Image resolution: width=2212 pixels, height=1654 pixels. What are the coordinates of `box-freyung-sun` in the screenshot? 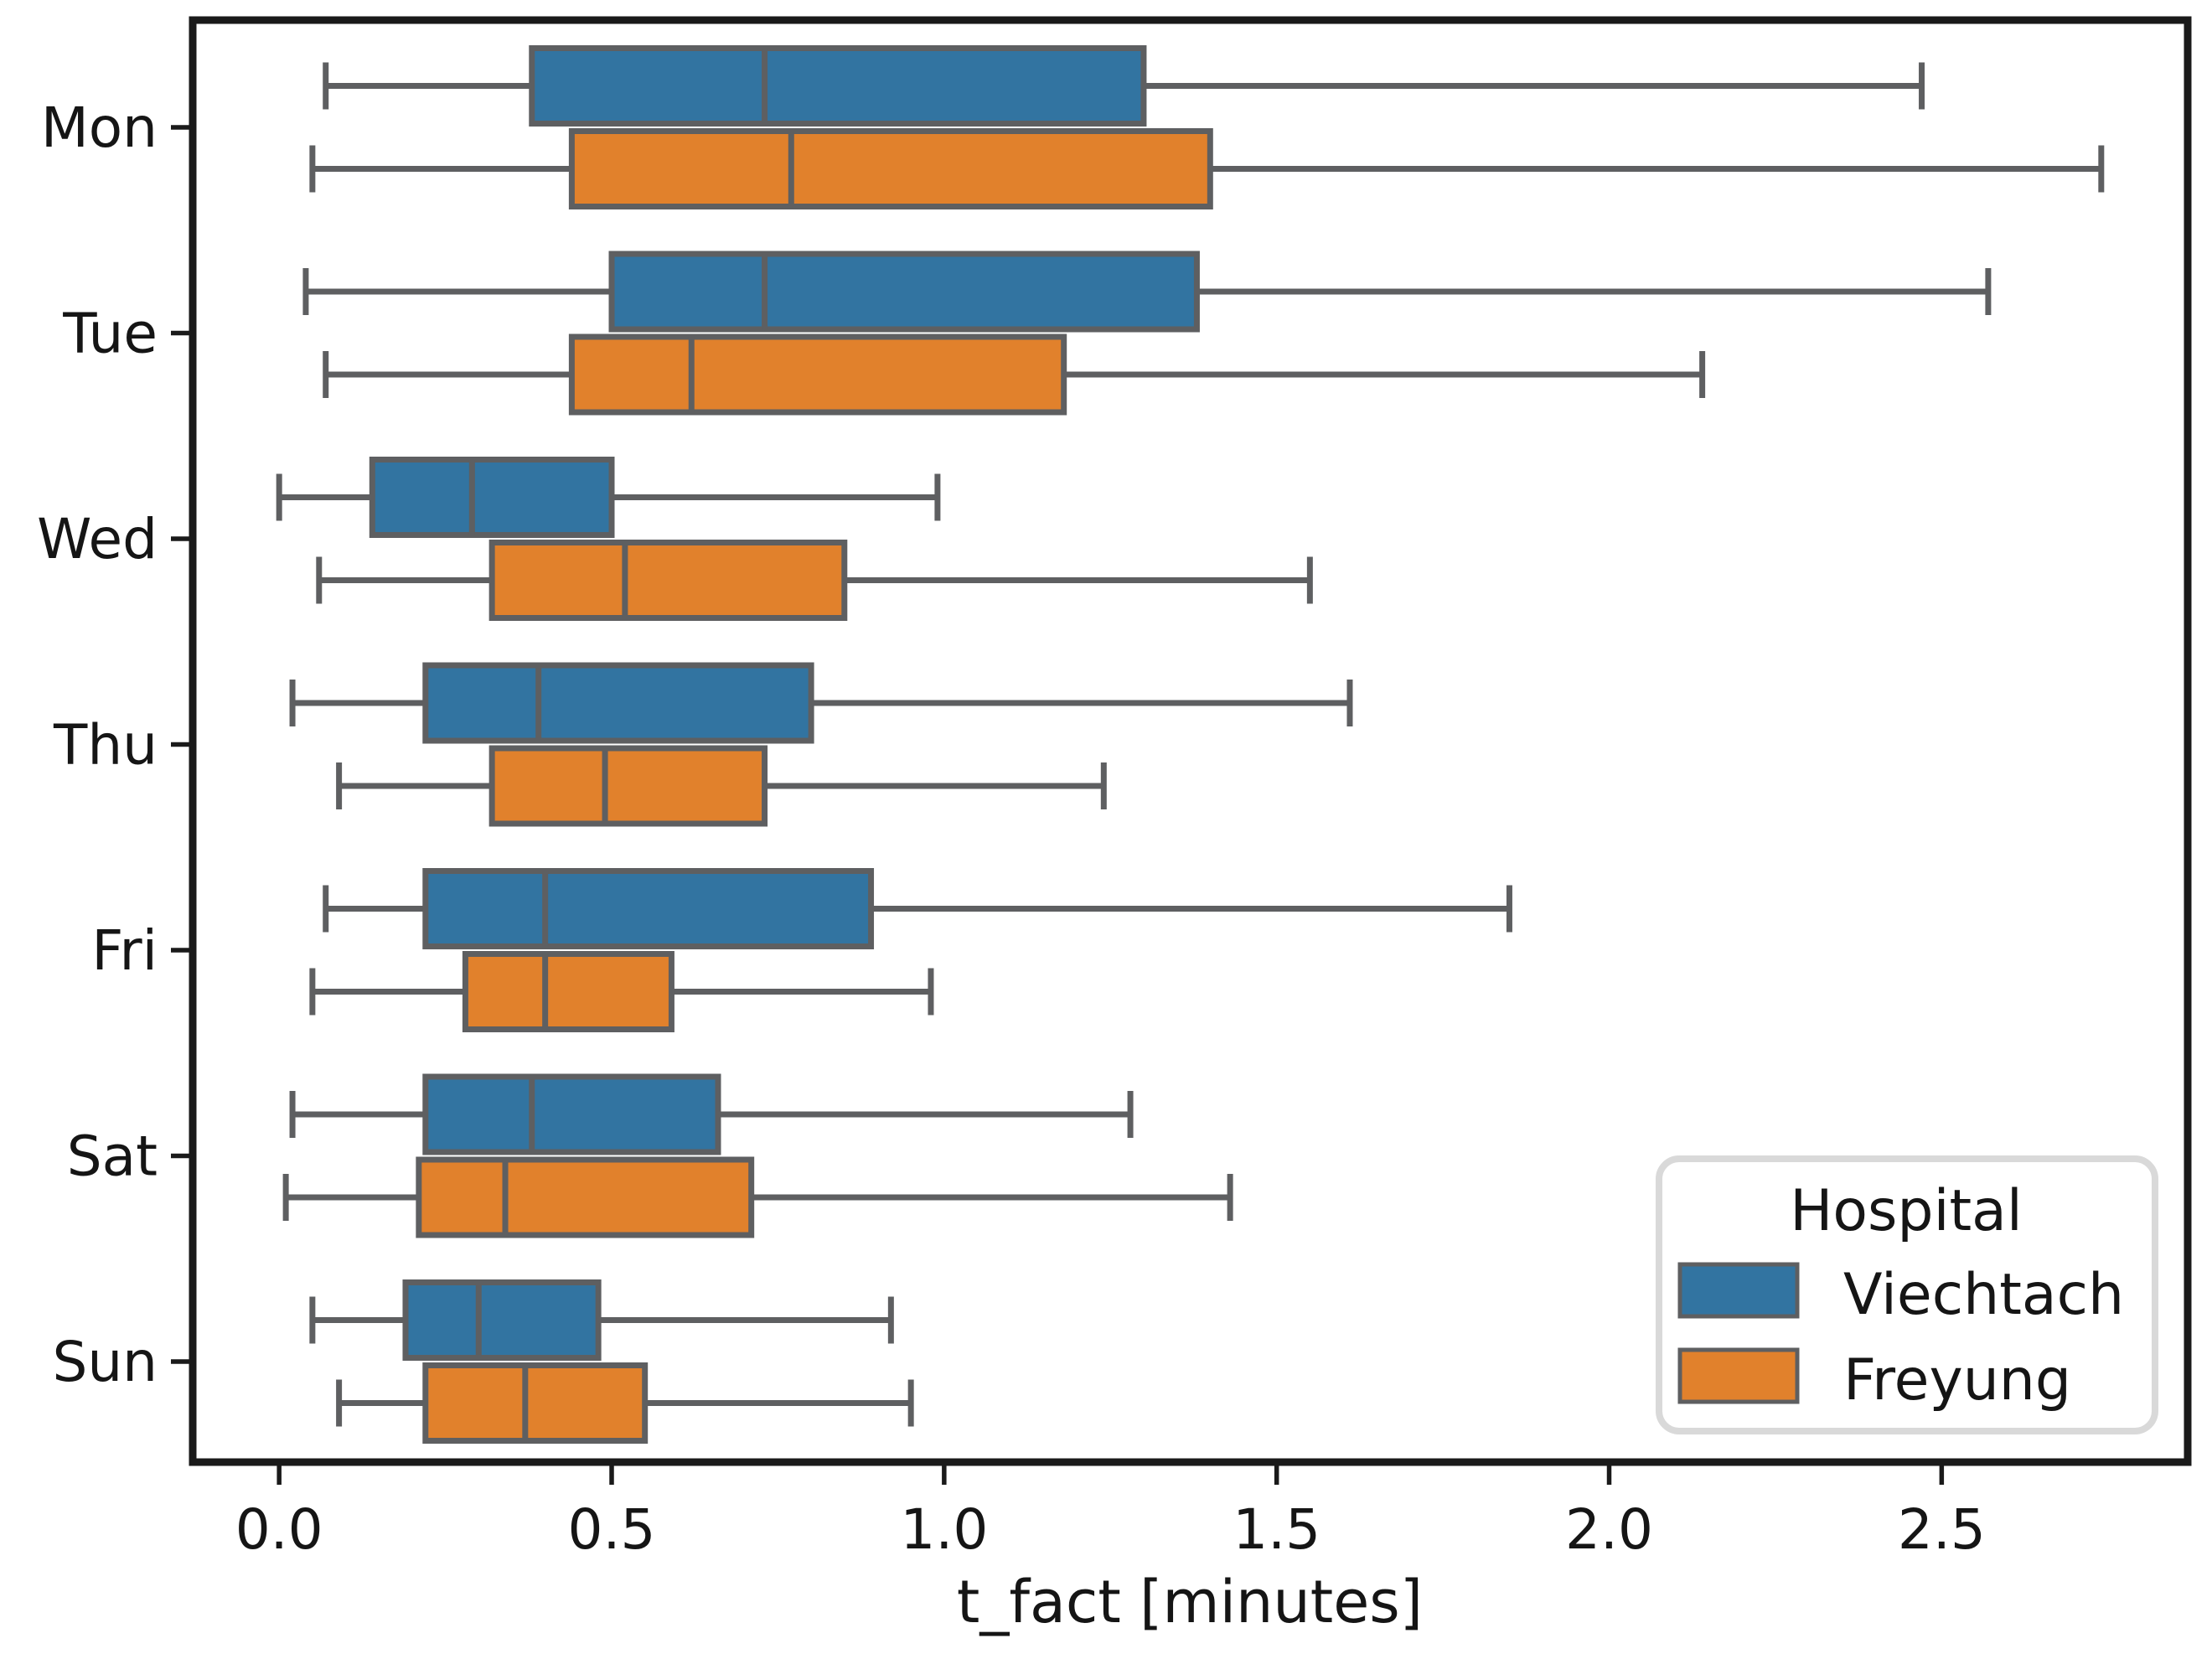 It's located at (535, 1403).